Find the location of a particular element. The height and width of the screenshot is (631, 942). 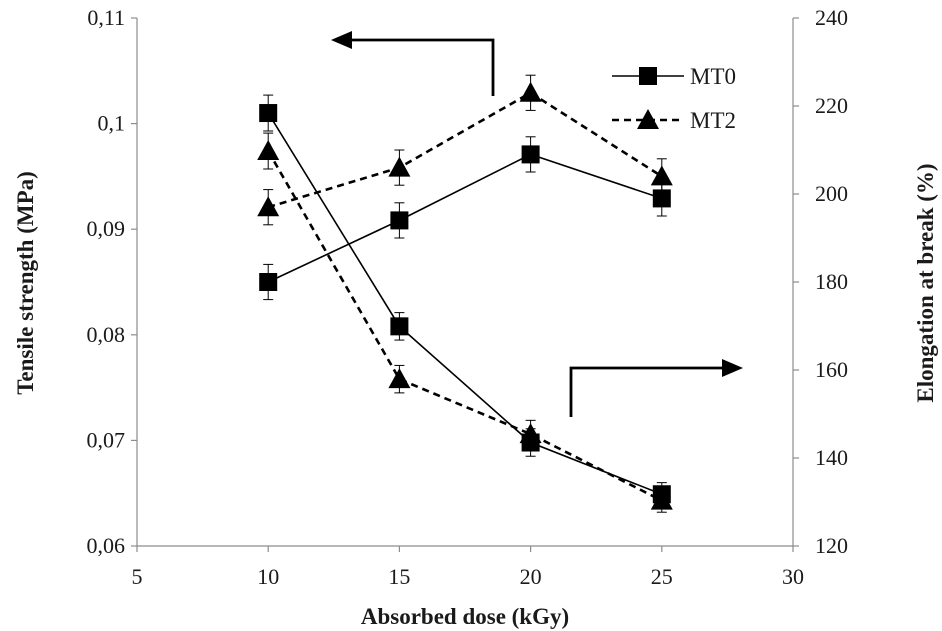

series-mt2-right is located at coordinates (465, 150).